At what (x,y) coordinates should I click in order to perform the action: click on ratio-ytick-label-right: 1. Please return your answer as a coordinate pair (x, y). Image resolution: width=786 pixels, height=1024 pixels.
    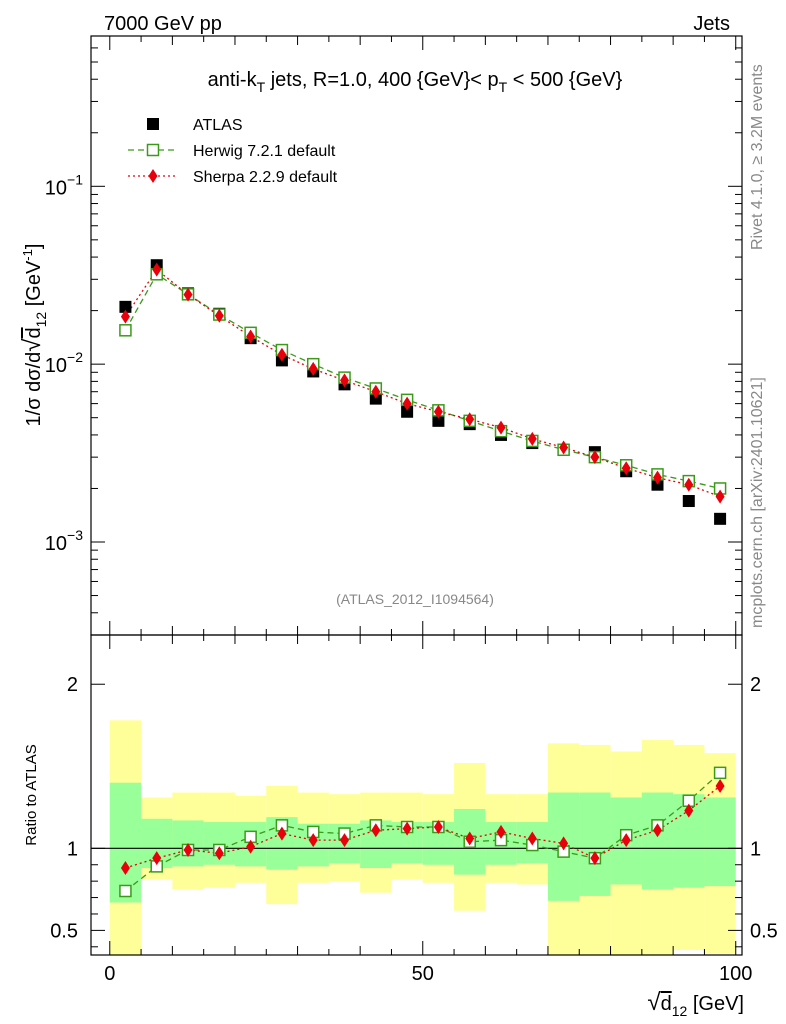
    Looking at the image, I should click on (755, 849).